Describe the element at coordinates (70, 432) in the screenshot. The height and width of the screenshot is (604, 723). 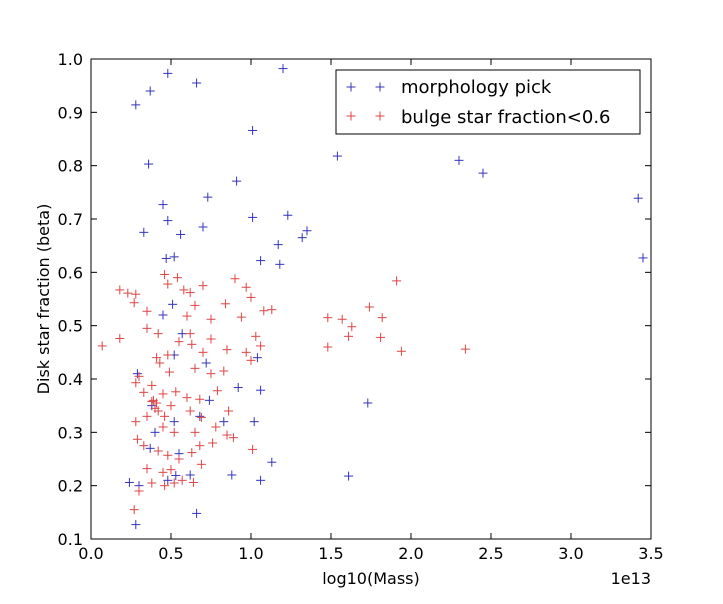
I see `y-tick-label: 0.3` at that location.